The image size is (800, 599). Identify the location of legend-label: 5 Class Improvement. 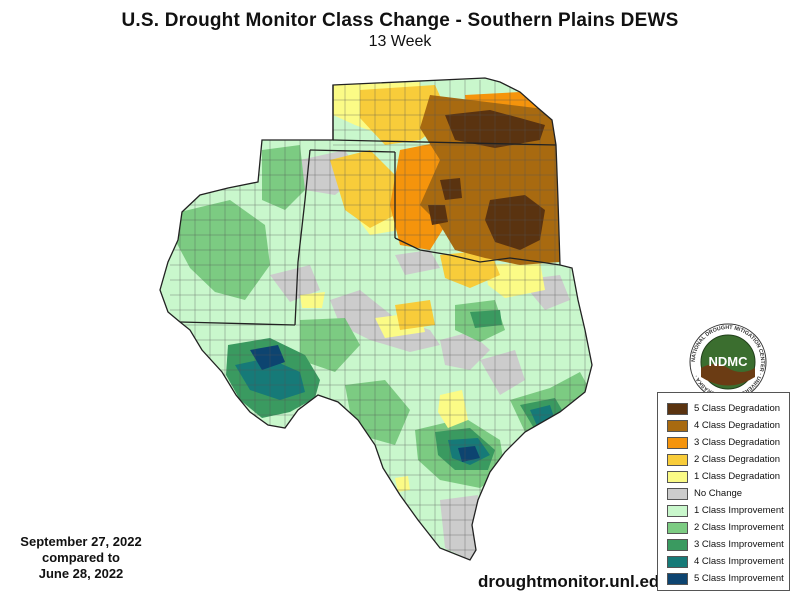
(739, 578).